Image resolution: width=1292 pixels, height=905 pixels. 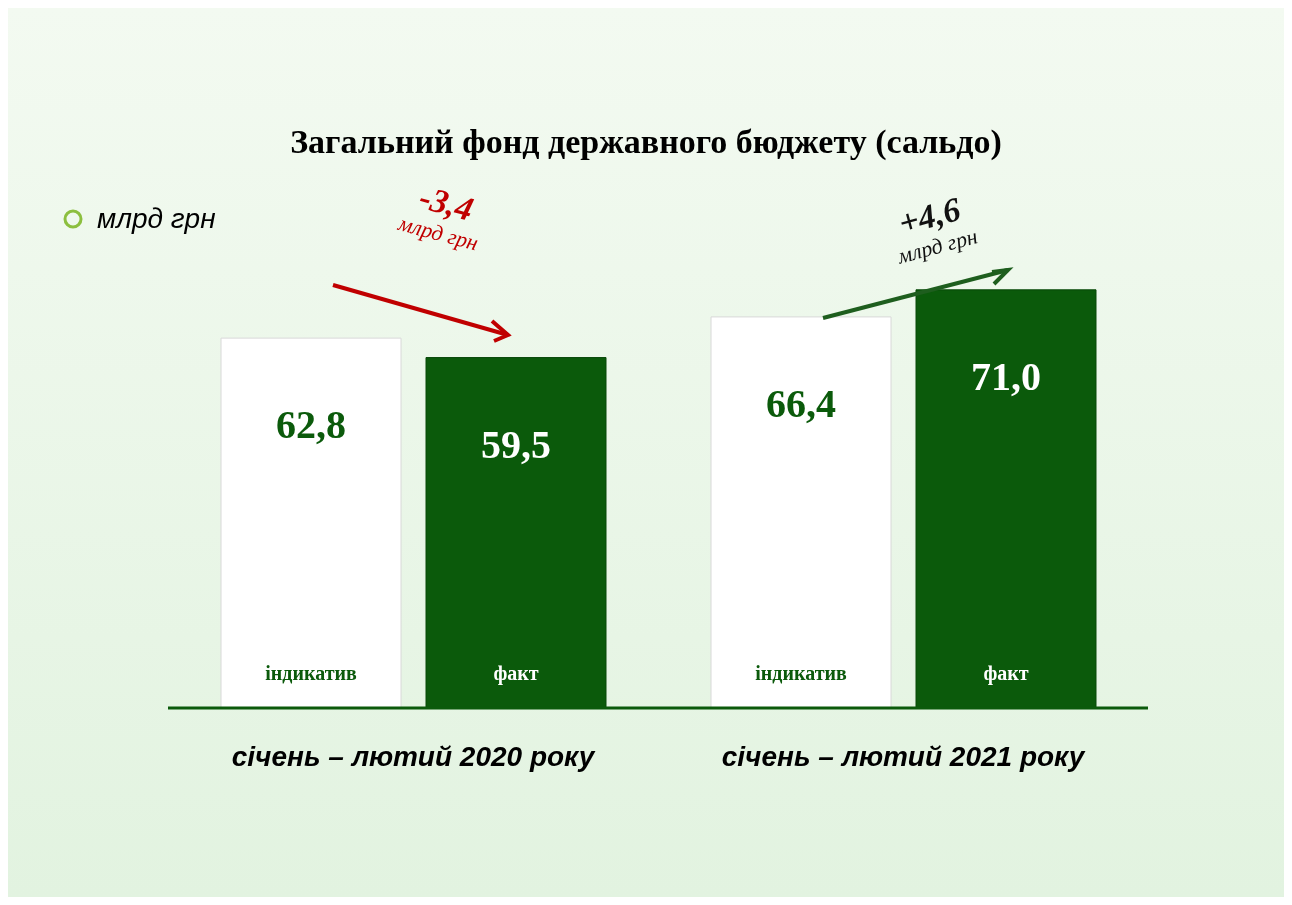 I want to click on x-tick-label: січень – лютий 2020 року, so click(x=413, y=756).